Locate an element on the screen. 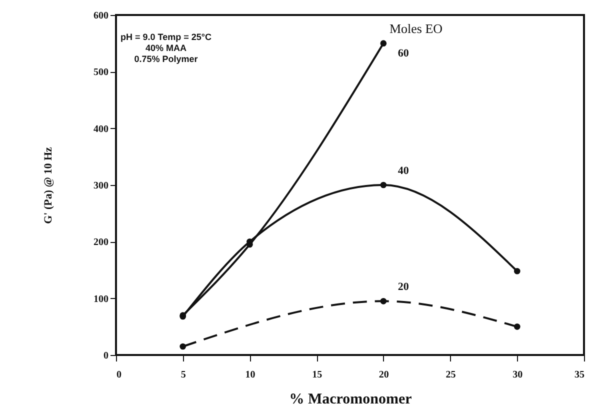  y-tick-label: 600 is located at coordinates (101, 16).